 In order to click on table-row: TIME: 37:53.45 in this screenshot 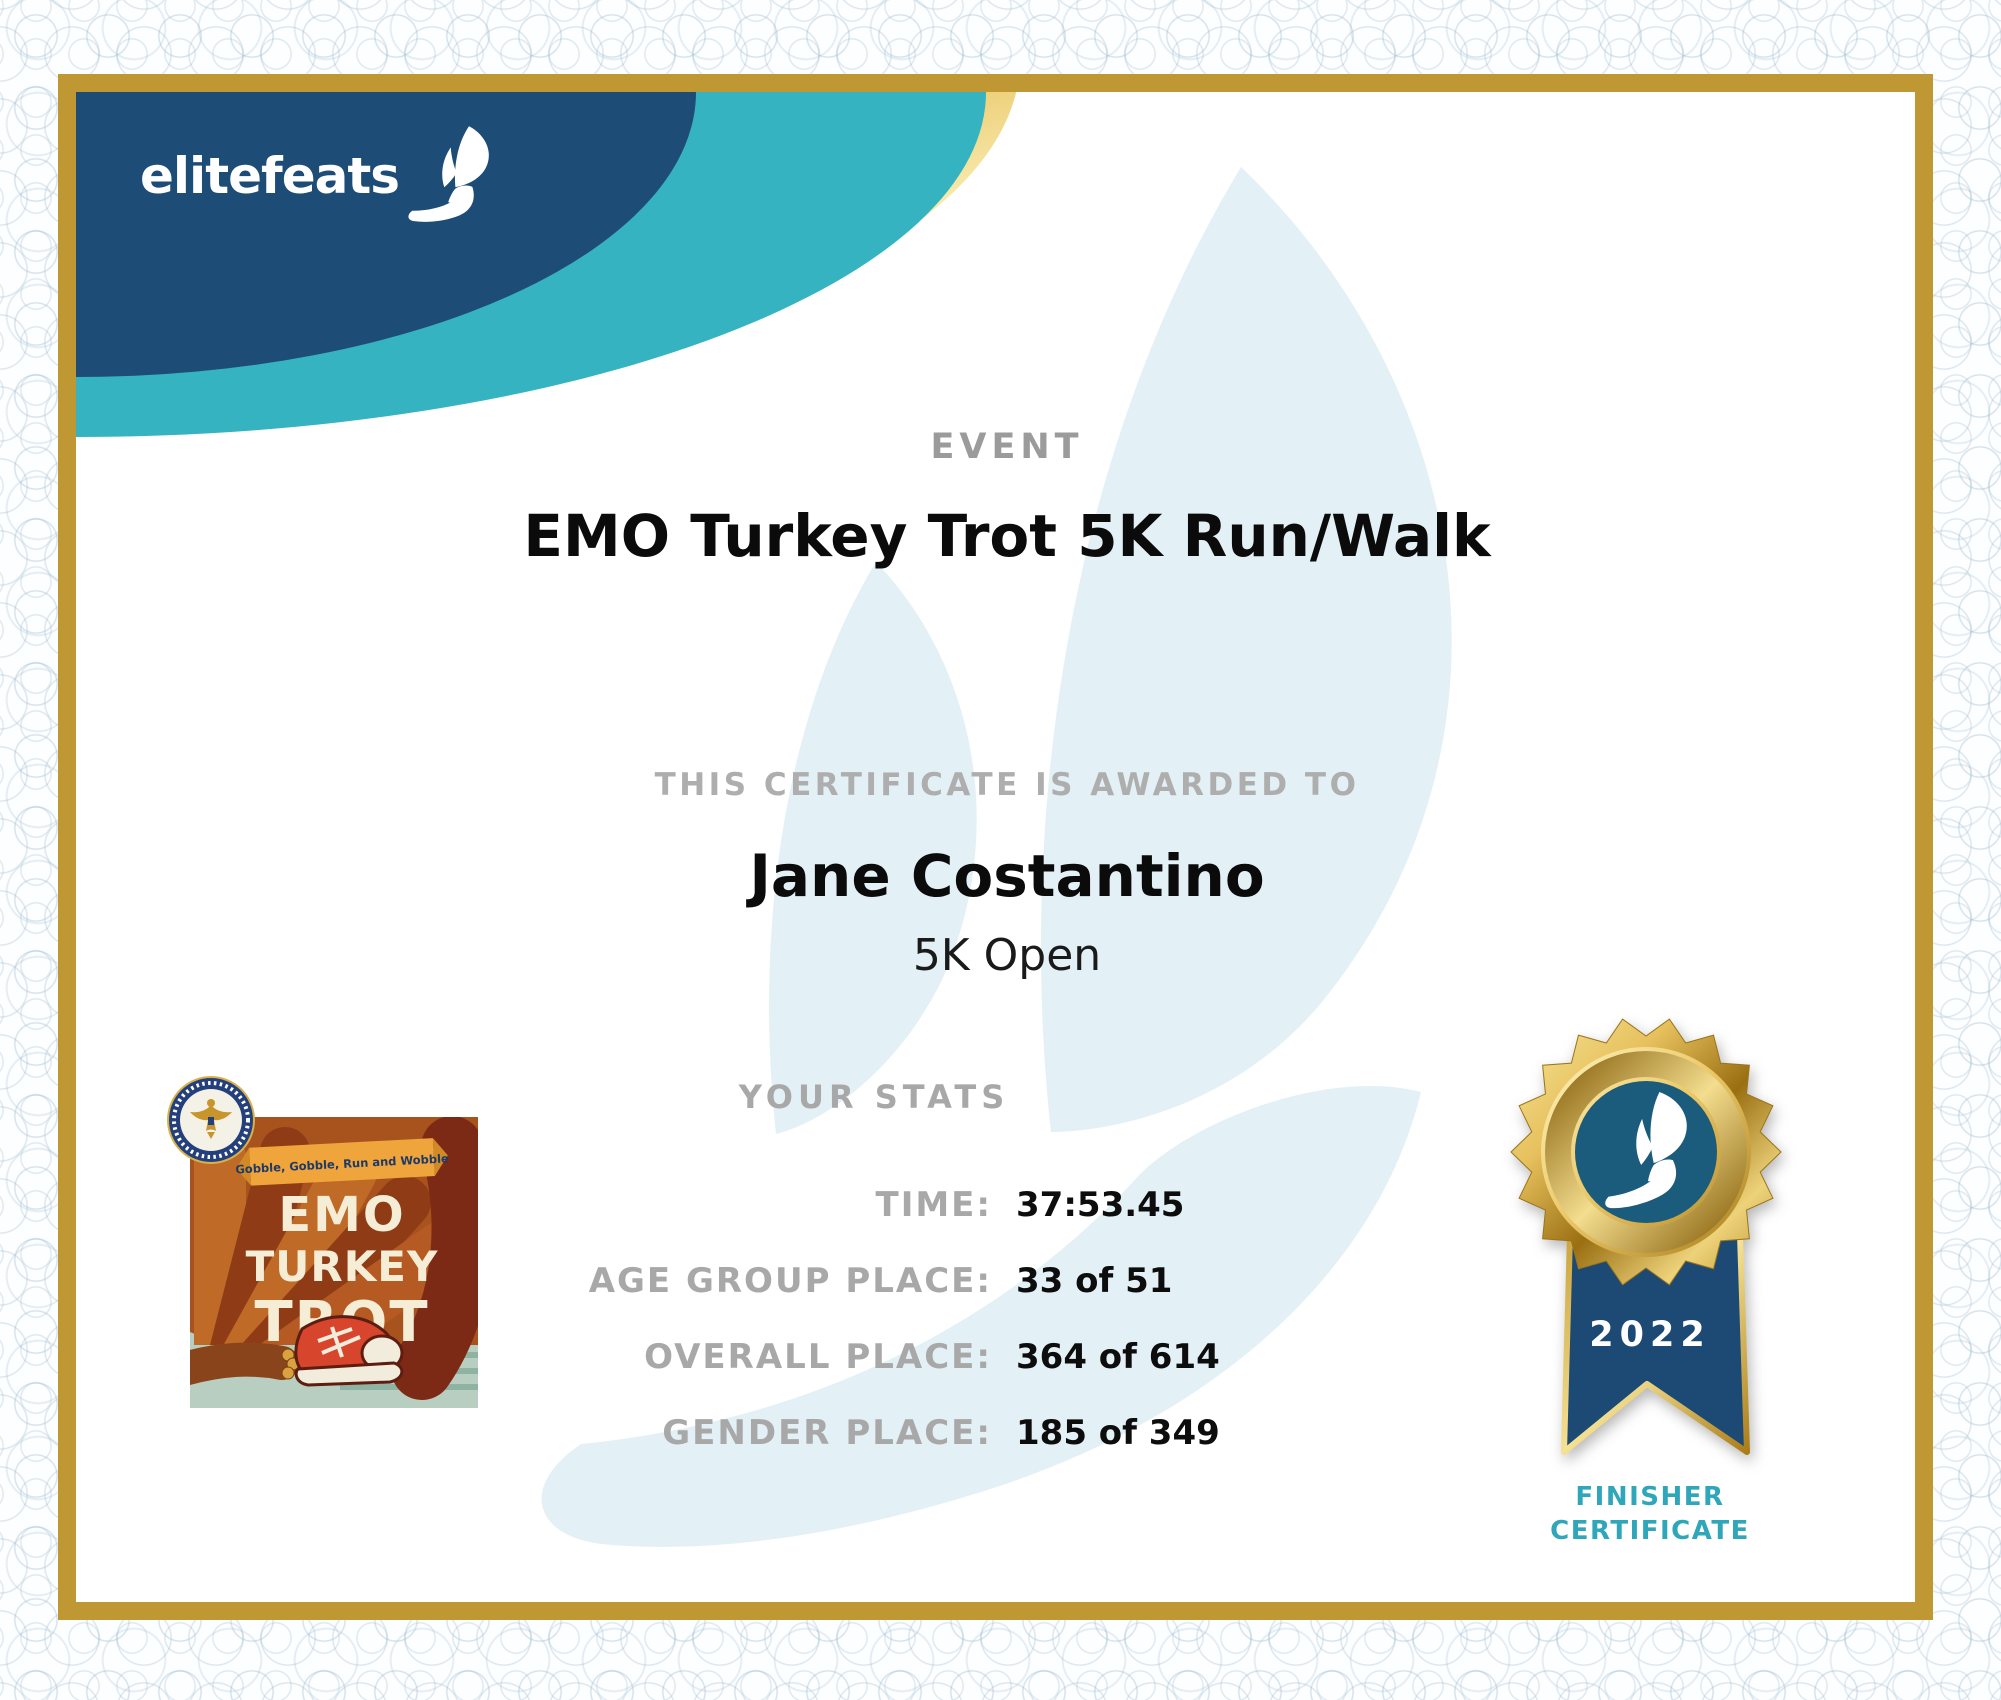, I will do `click(1002, 1205)`.